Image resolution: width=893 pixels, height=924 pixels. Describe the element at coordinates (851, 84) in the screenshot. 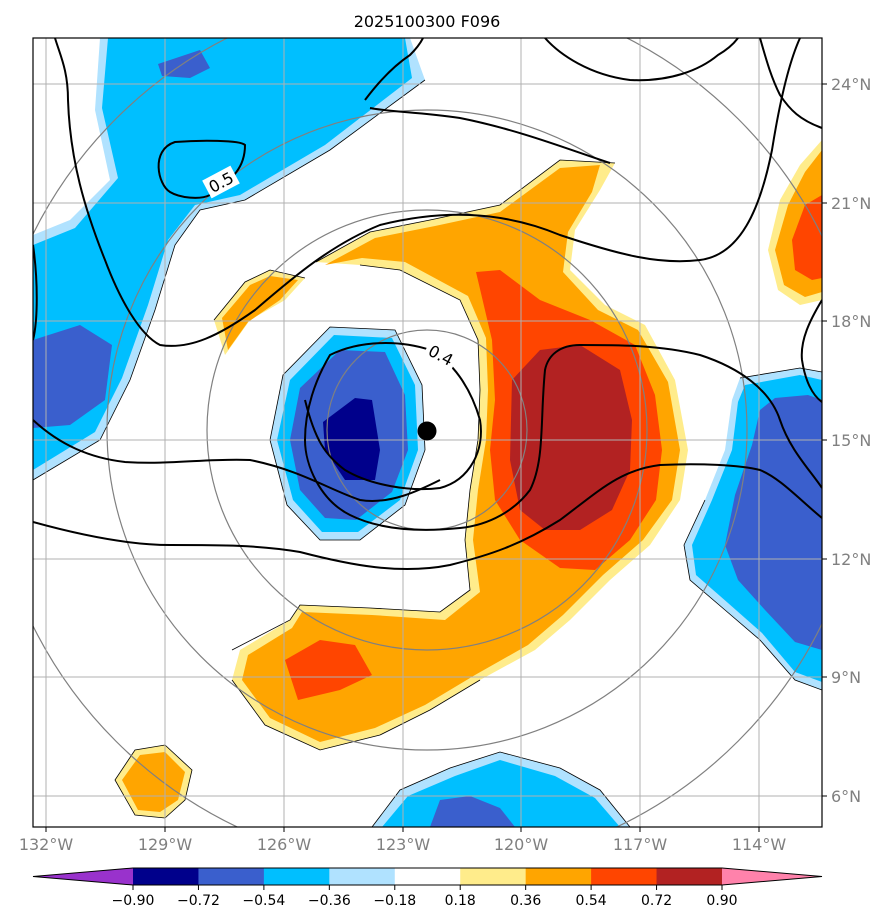

I see `lat-label: 24°N` at that location.